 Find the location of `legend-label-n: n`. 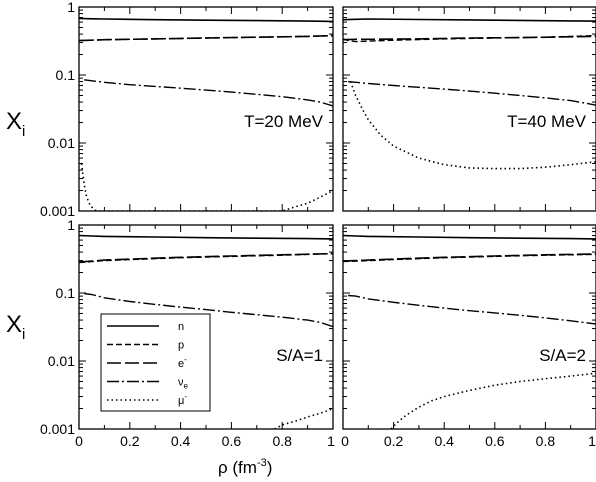

legend-label-n: n is located at coordinates (181, 327).